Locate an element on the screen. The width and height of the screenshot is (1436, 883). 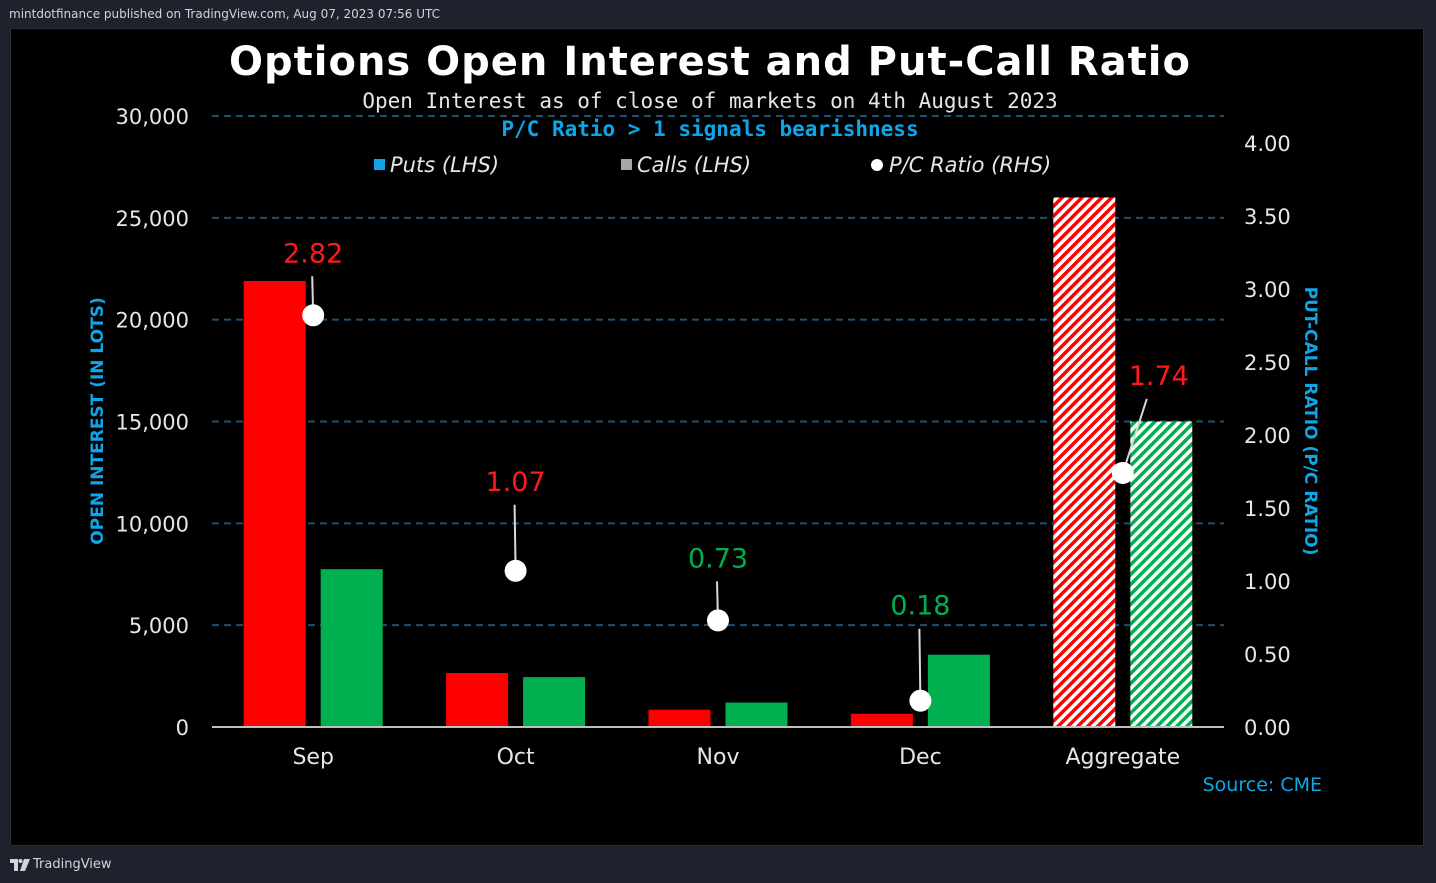
y2-tick-label: 4.00 is located at coordinates (1267, 144).